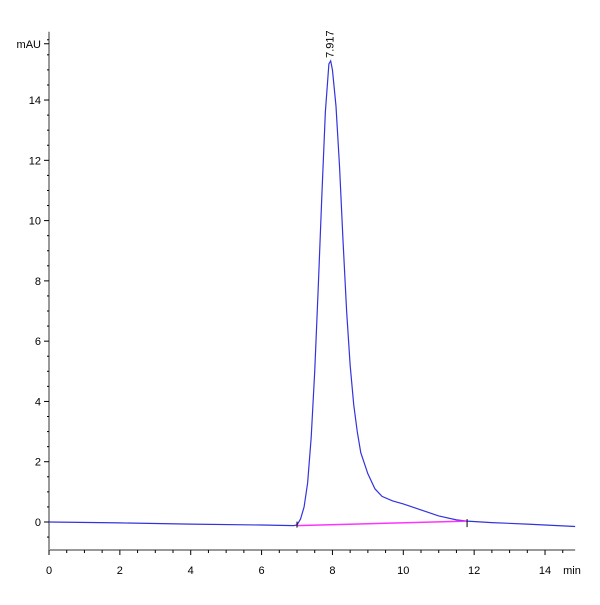 This screenshot has width=600, height=605. I want to click on x-tick-label: 6, so click(262, 571).